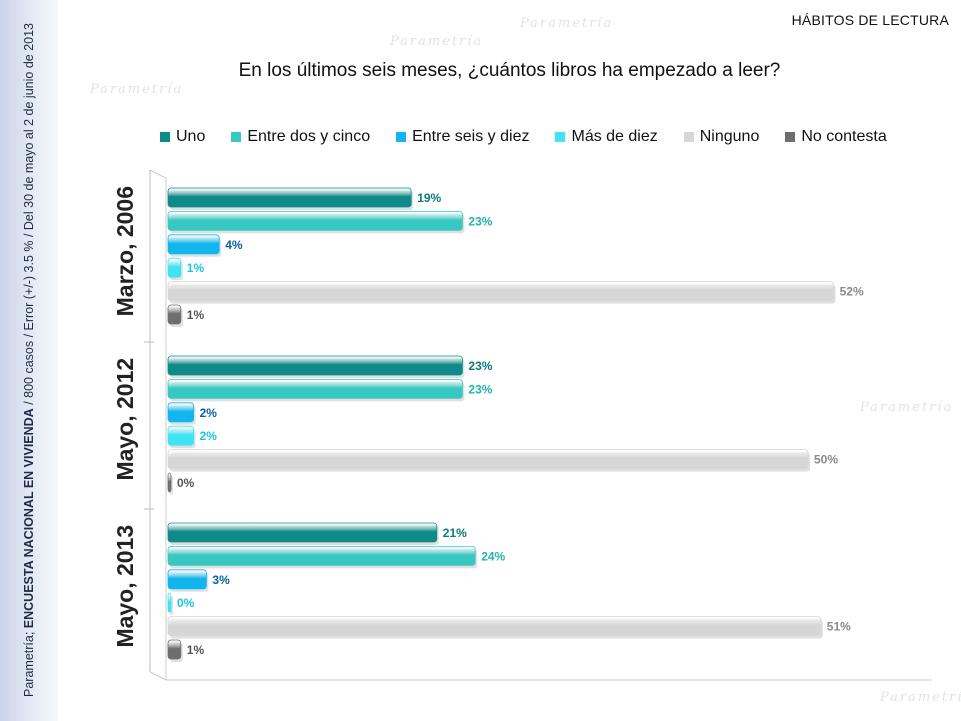  Describe the element at coordinates (289, 197) in the screenshot. I see `bar-uno-marzo-2006` at that location.